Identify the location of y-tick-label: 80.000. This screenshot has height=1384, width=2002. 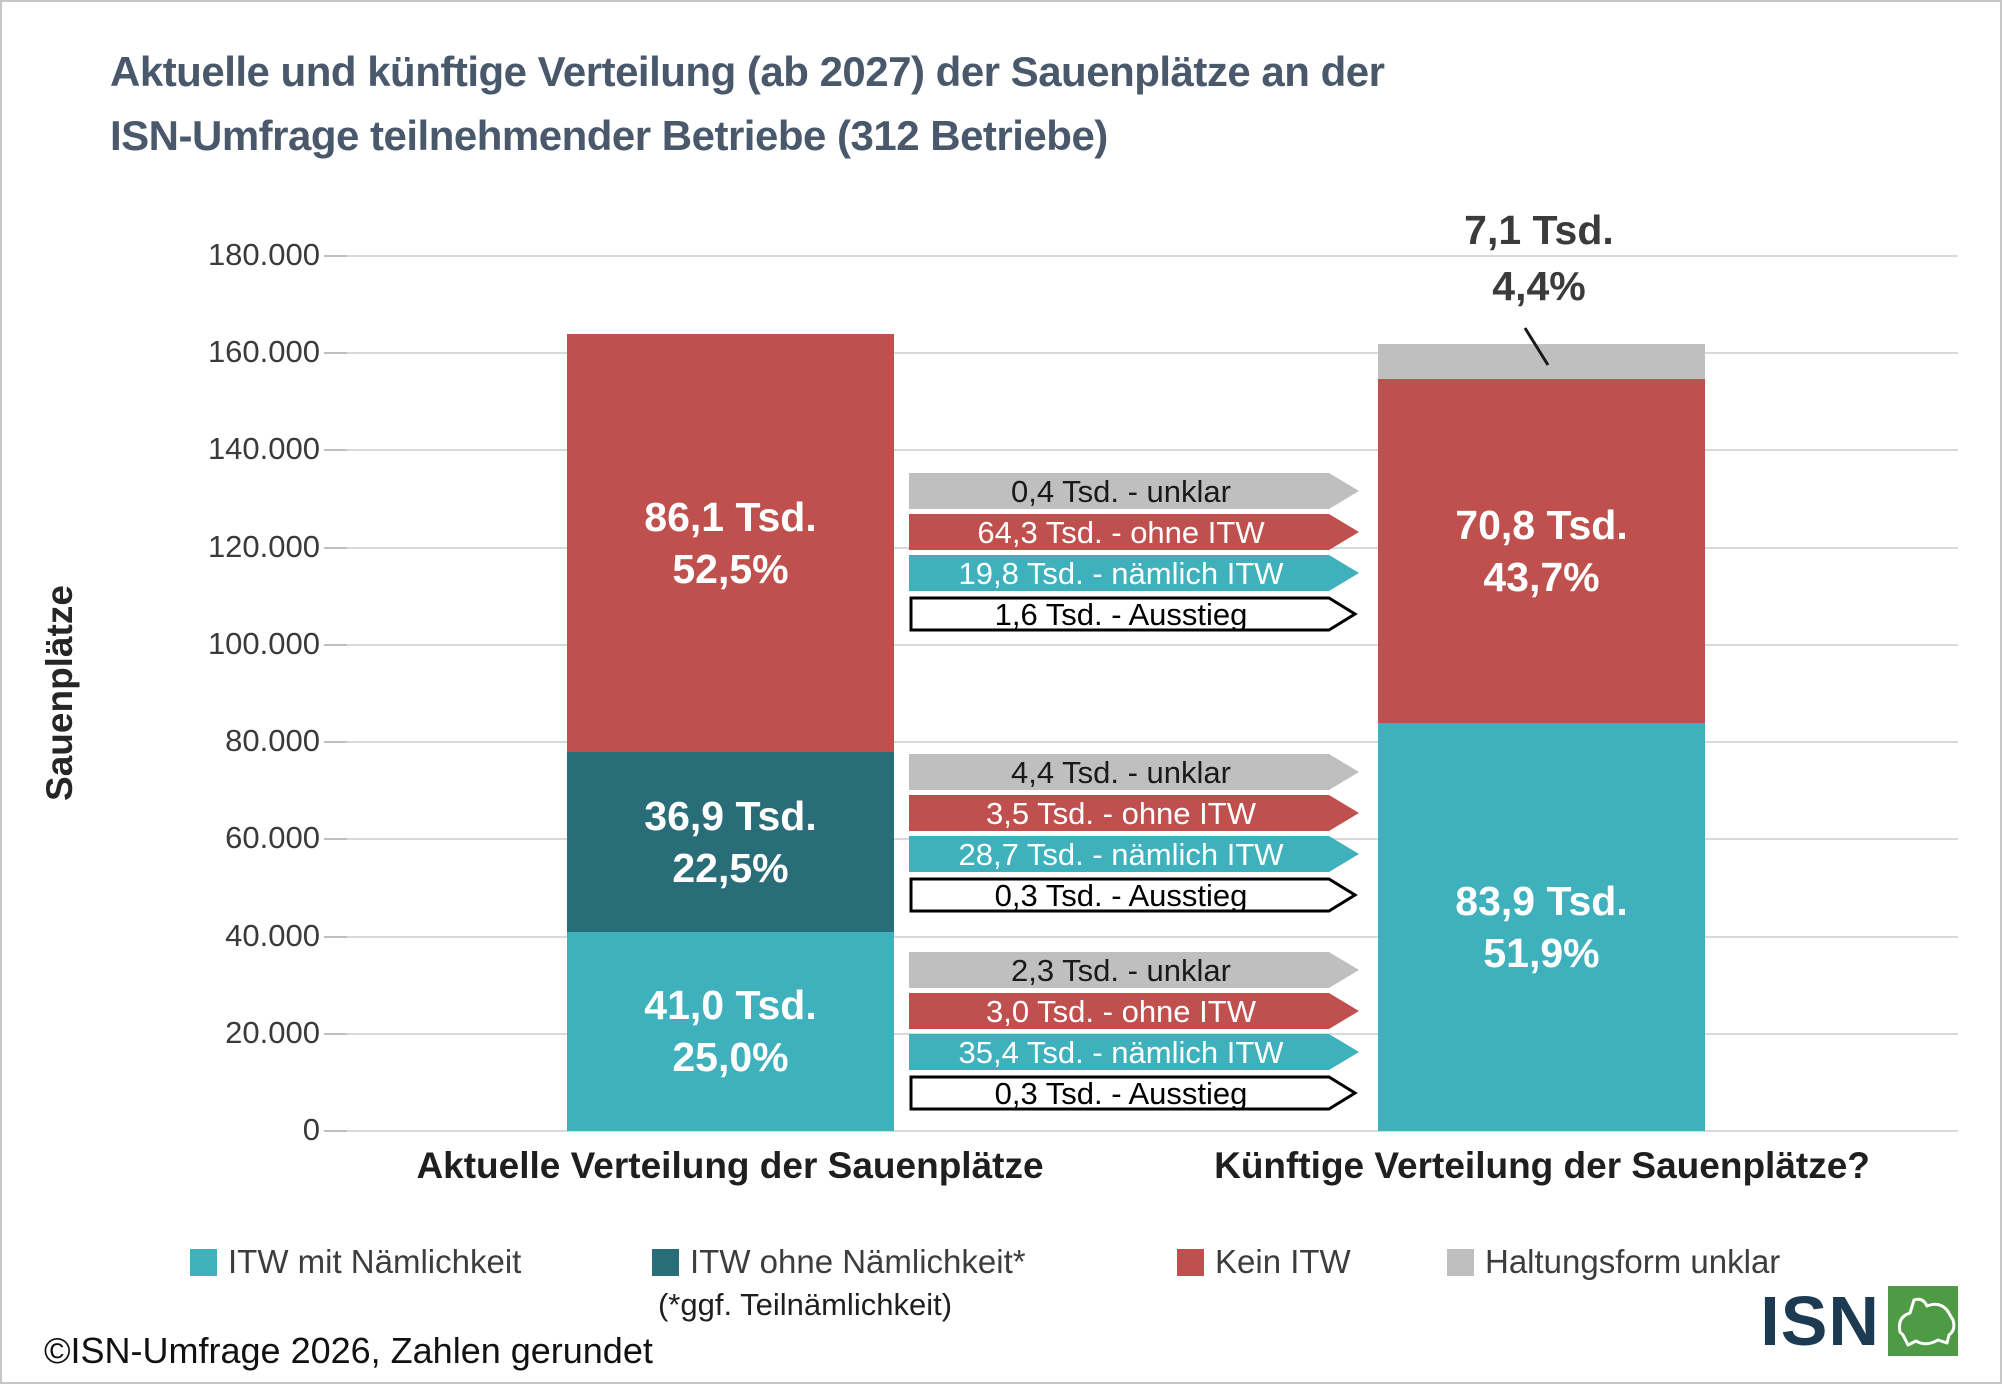
(272, 741).